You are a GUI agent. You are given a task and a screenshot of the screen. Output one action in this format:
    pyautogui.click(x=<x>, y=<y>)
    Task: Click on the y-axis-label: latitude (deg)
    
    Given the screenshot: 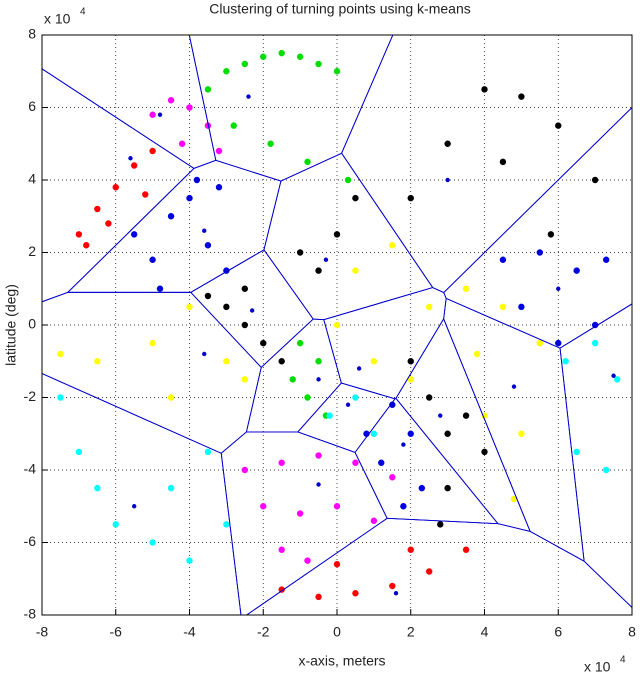 What is the action you would take?
    pyautogui.click(x=11, y=325)
    